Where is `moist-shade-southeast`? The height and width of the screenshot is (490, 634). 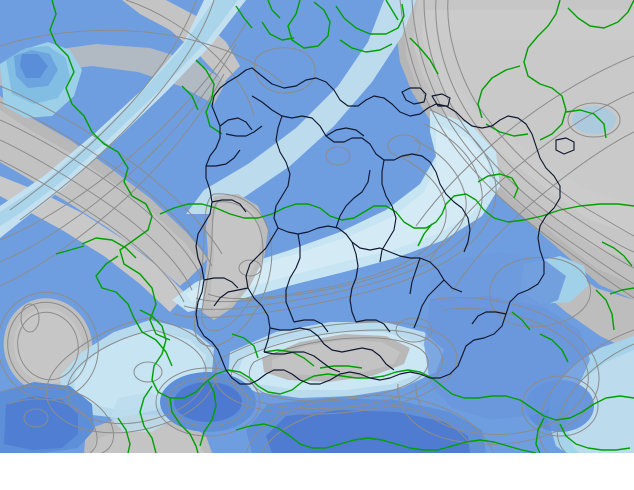 moist-shade-southeast is located at coordinates (507, 358).